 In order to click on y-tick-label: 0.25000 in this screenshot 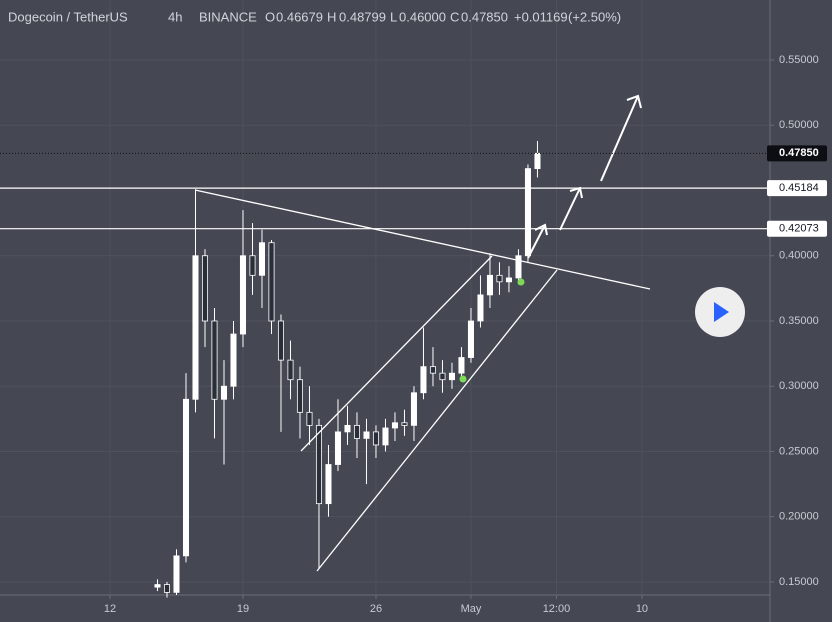, I will do `click(799, 451)`.